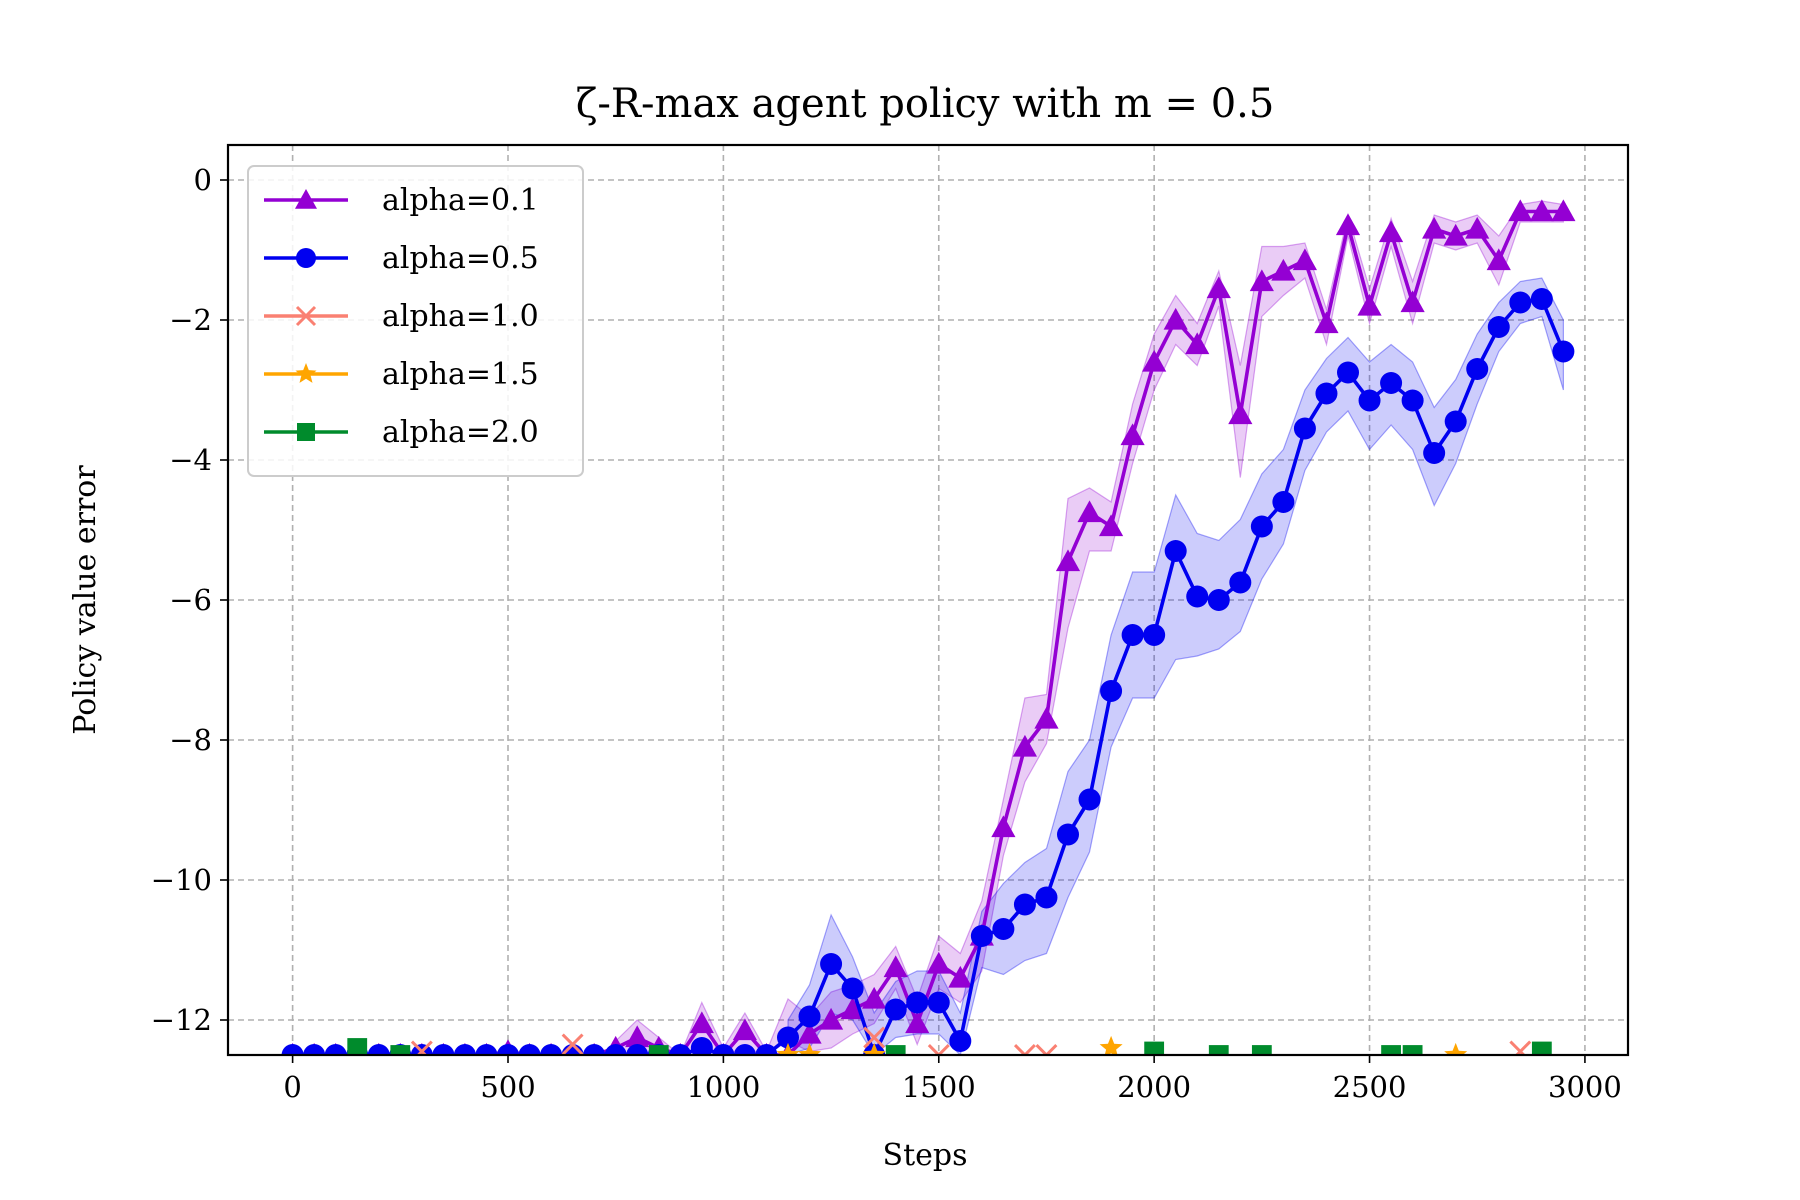 Image resolution: width=1800 pixels, height=1200 pixels. I want to click on x-tick-label: 2500, so click(1370, 1087).